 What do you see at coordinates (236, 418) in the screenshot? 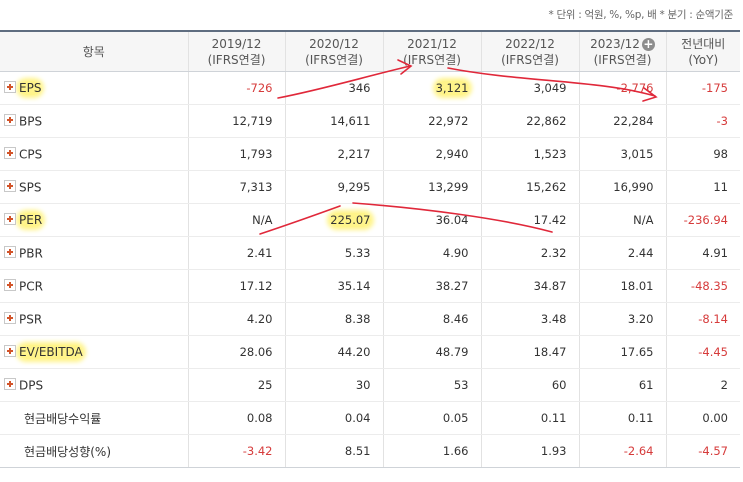
I see `cell: 0.08` at bounding box center [236, 418].